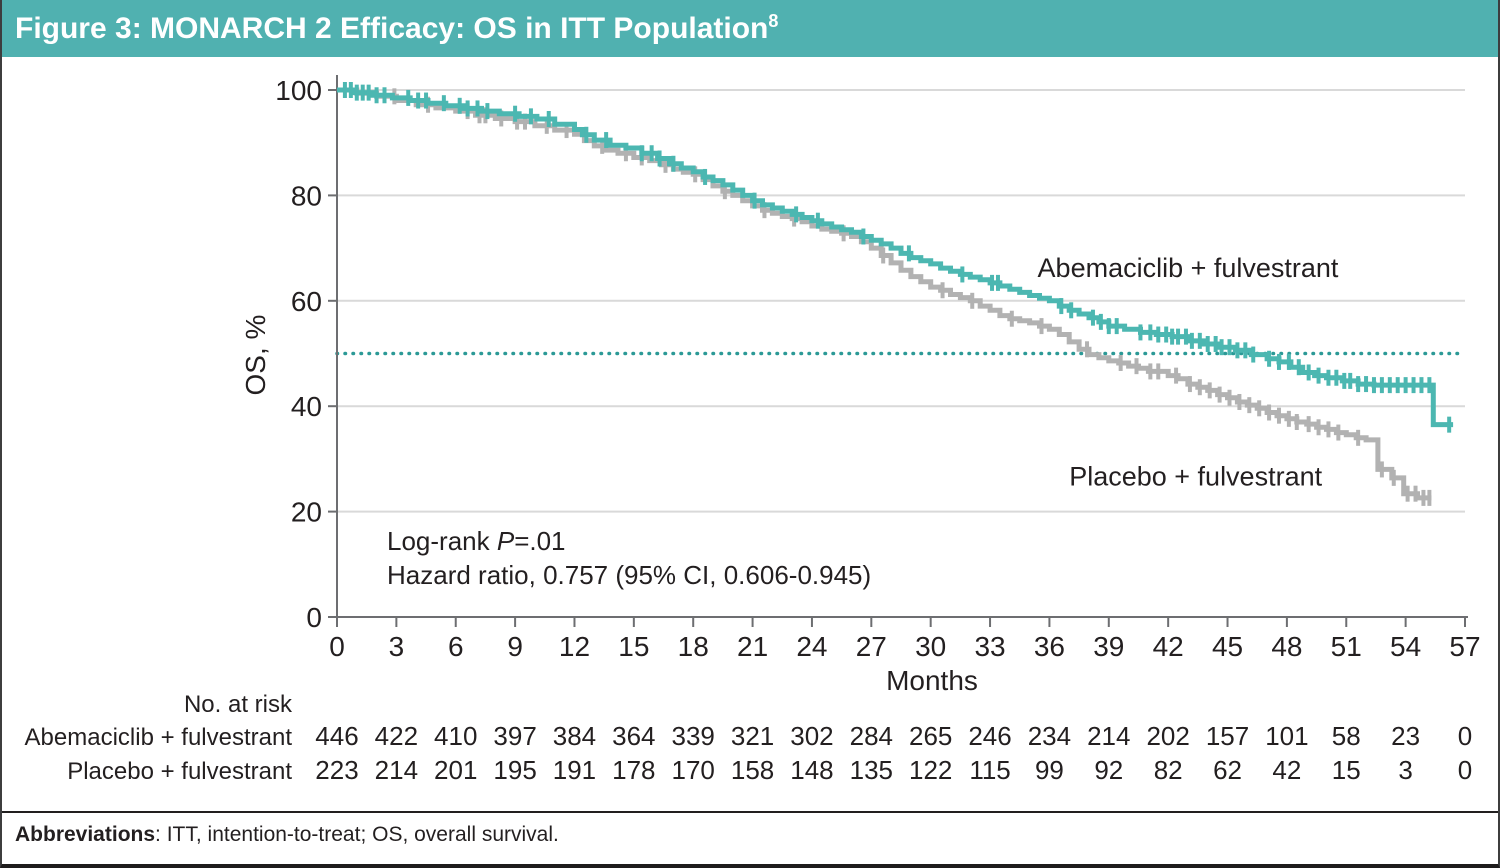 Image resolution: width=1500 pixels, height=868 pixels. Describe the element at coordinates (1346, 770) in the screenshot. I see `risk-value-placebo-m51: 15` at that location.